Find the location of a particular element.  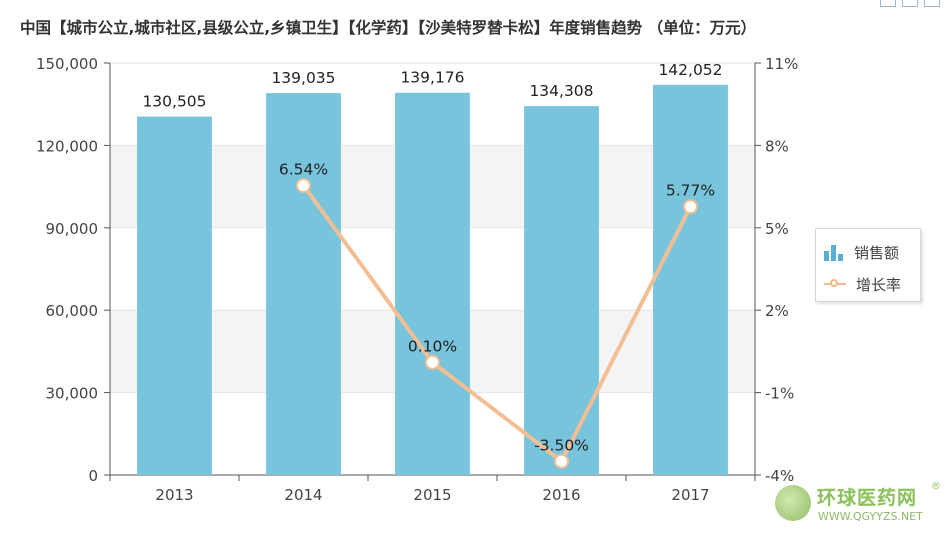

legend-item-sales: 销售额 is located at coordinates (861, 252).